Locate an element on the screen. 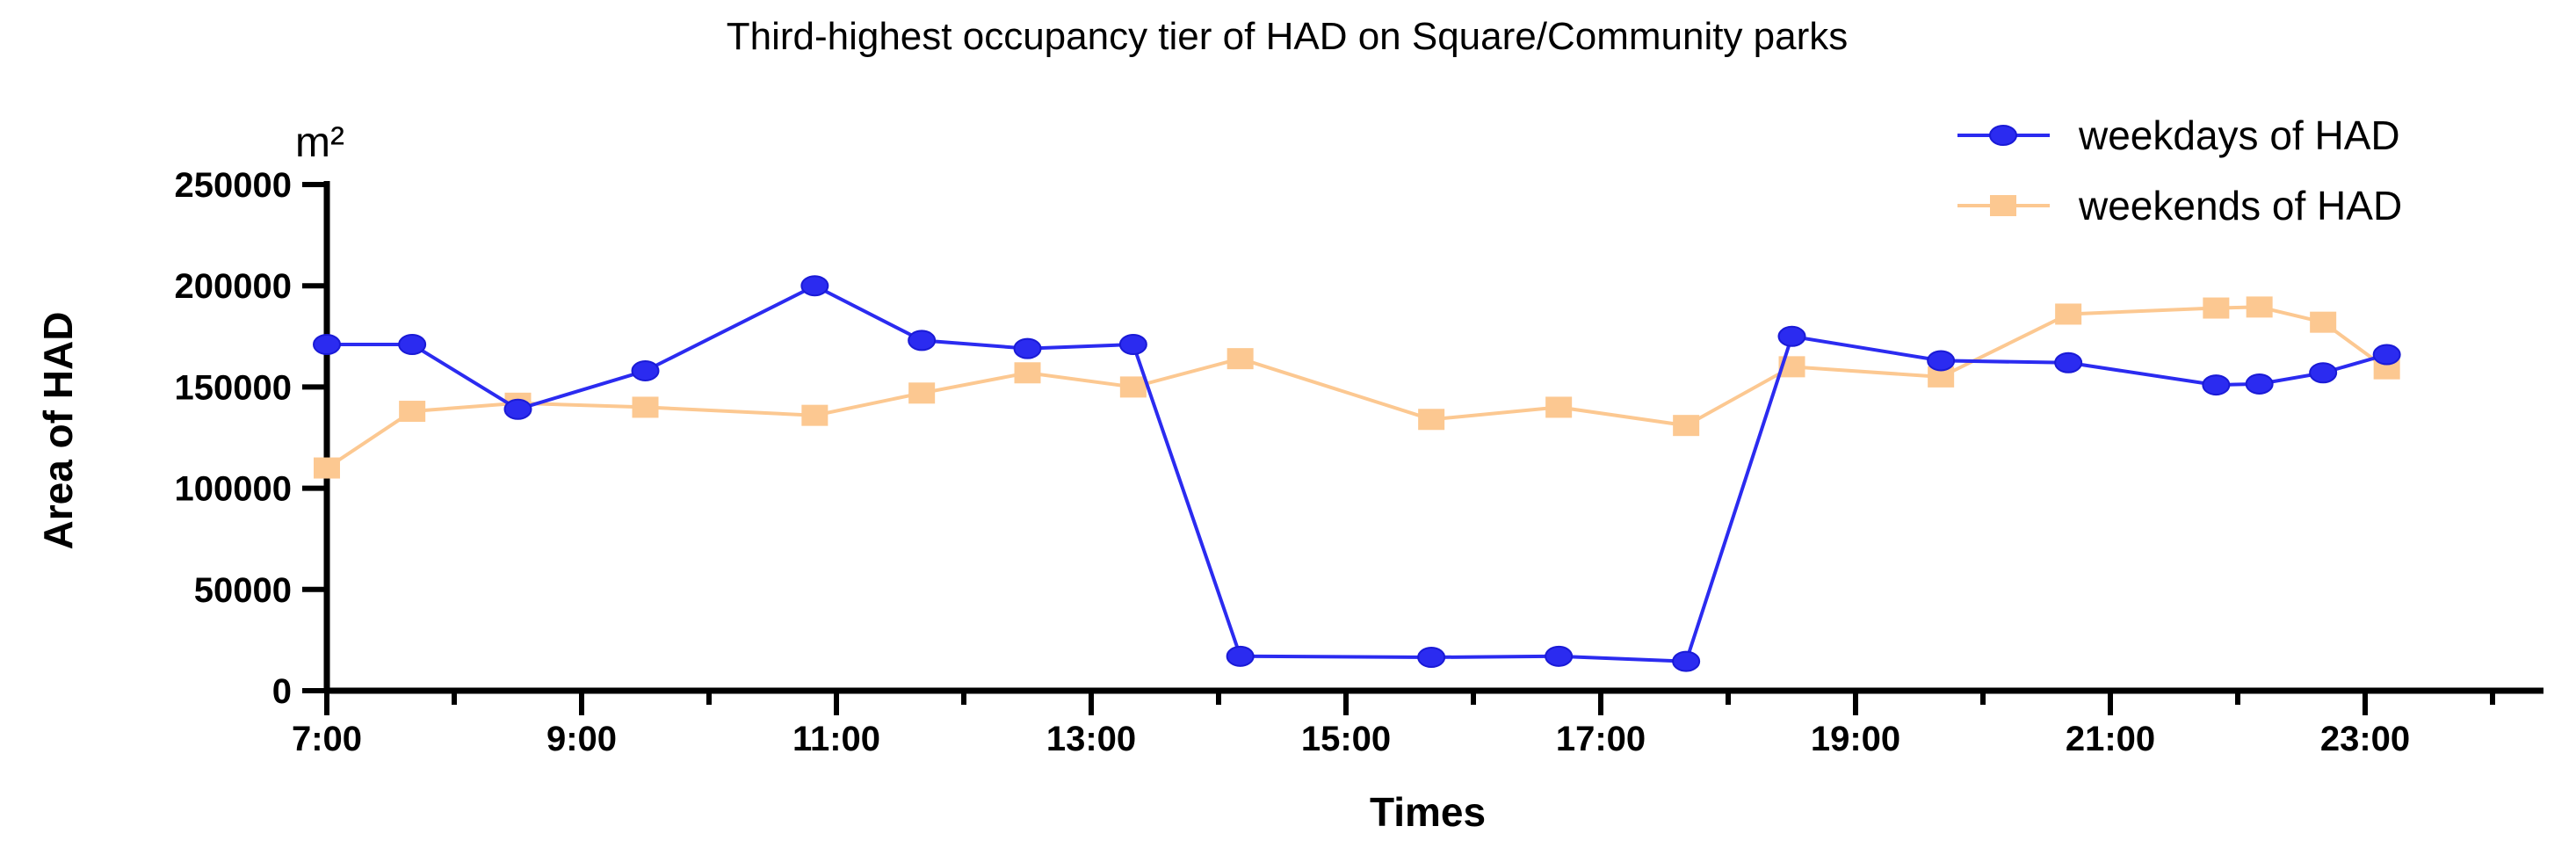  x-tick-label: 9:00 is located at coordinates (581, 739).